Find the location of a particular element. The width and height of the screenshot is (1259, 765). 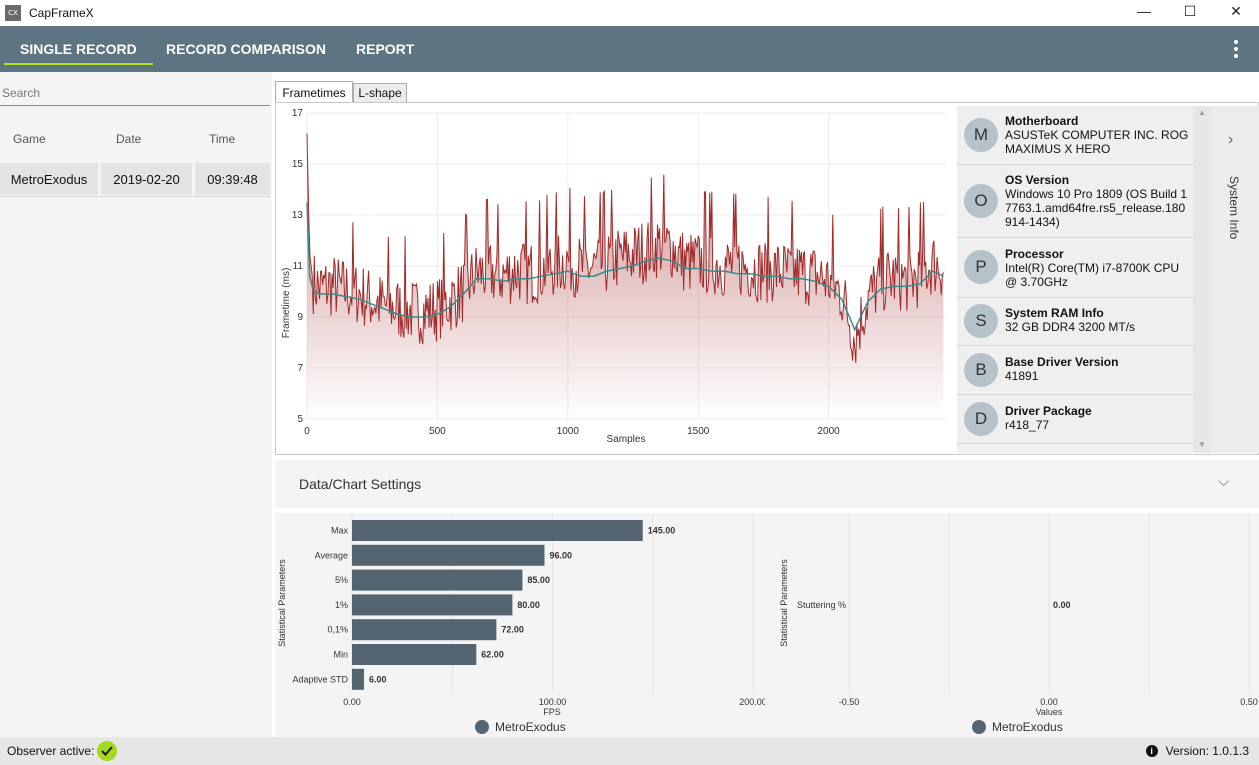

category-label: 1% is located at coordinates (341, 605).